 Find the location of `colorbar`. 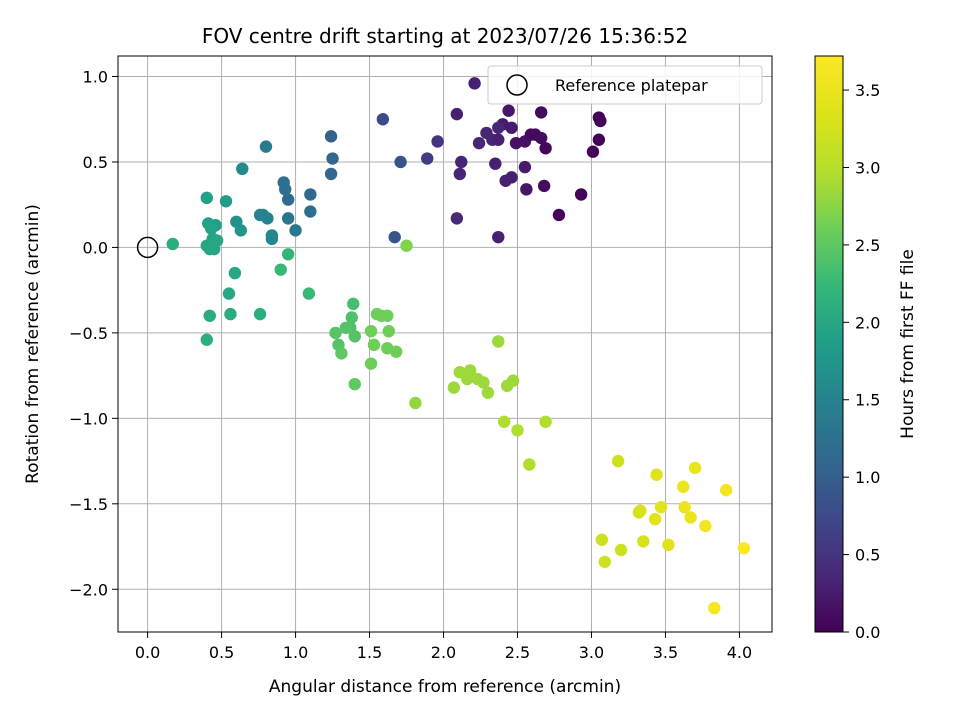

colorbar is located at coordinates (829, 344).